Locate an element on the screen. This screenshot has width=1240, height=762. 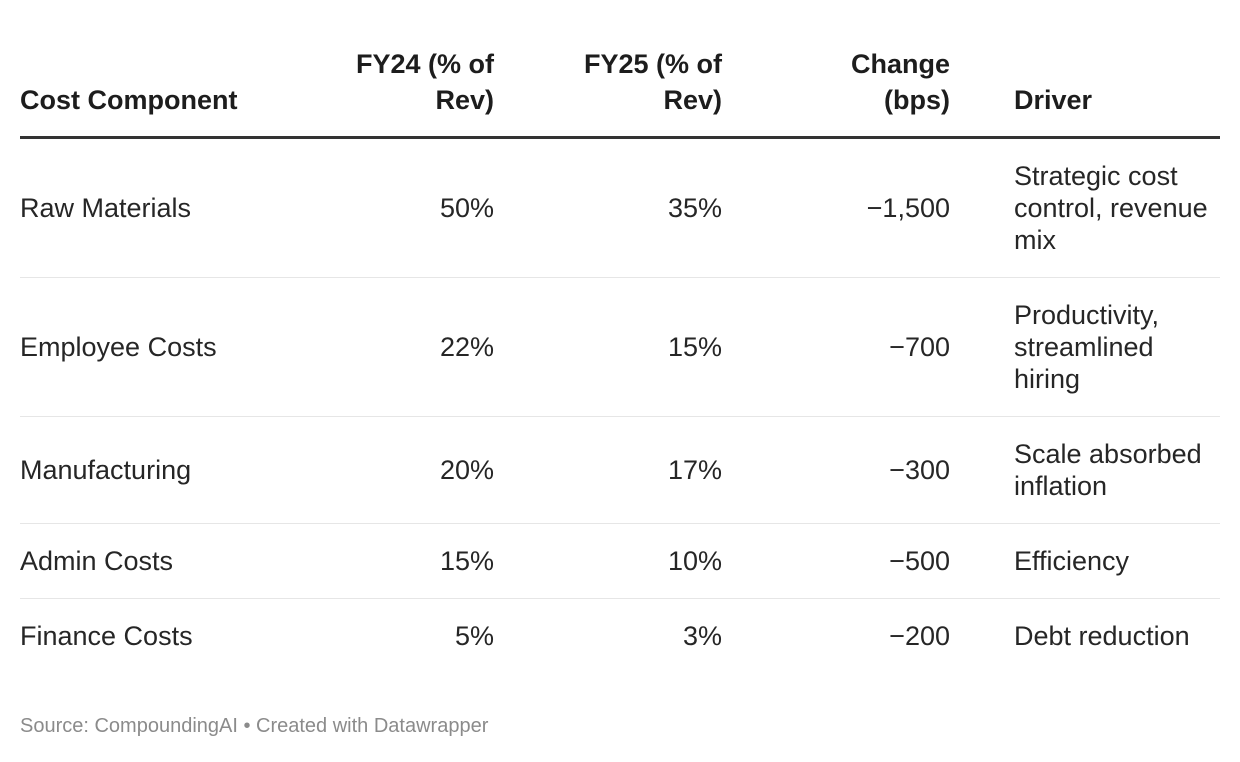
col-header-change-bps: Change (bps) is located at coordinates (836, 92).